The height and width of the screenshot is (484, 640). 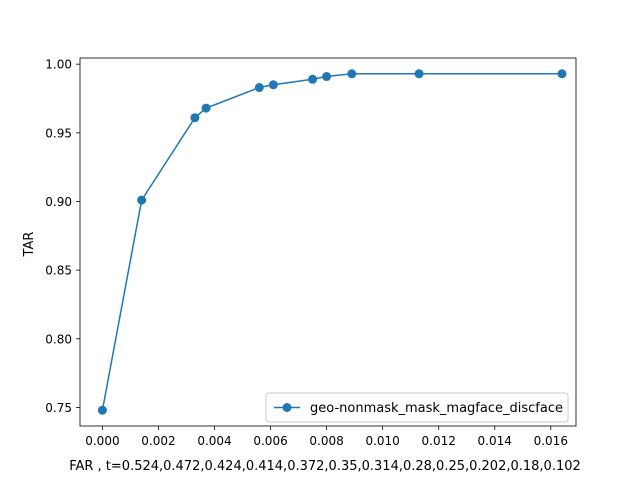 I want to click on x-tick-label: 0.016, so click(x=551, y=441).